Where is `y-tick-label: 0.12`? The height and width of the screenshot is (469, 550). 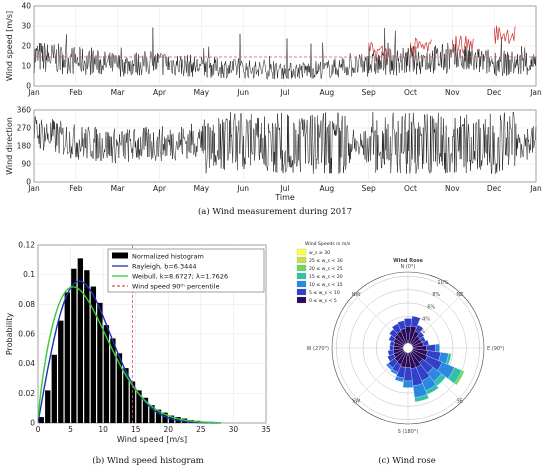
y-tick-label: 0.12 is located at coordinates (26, 245).